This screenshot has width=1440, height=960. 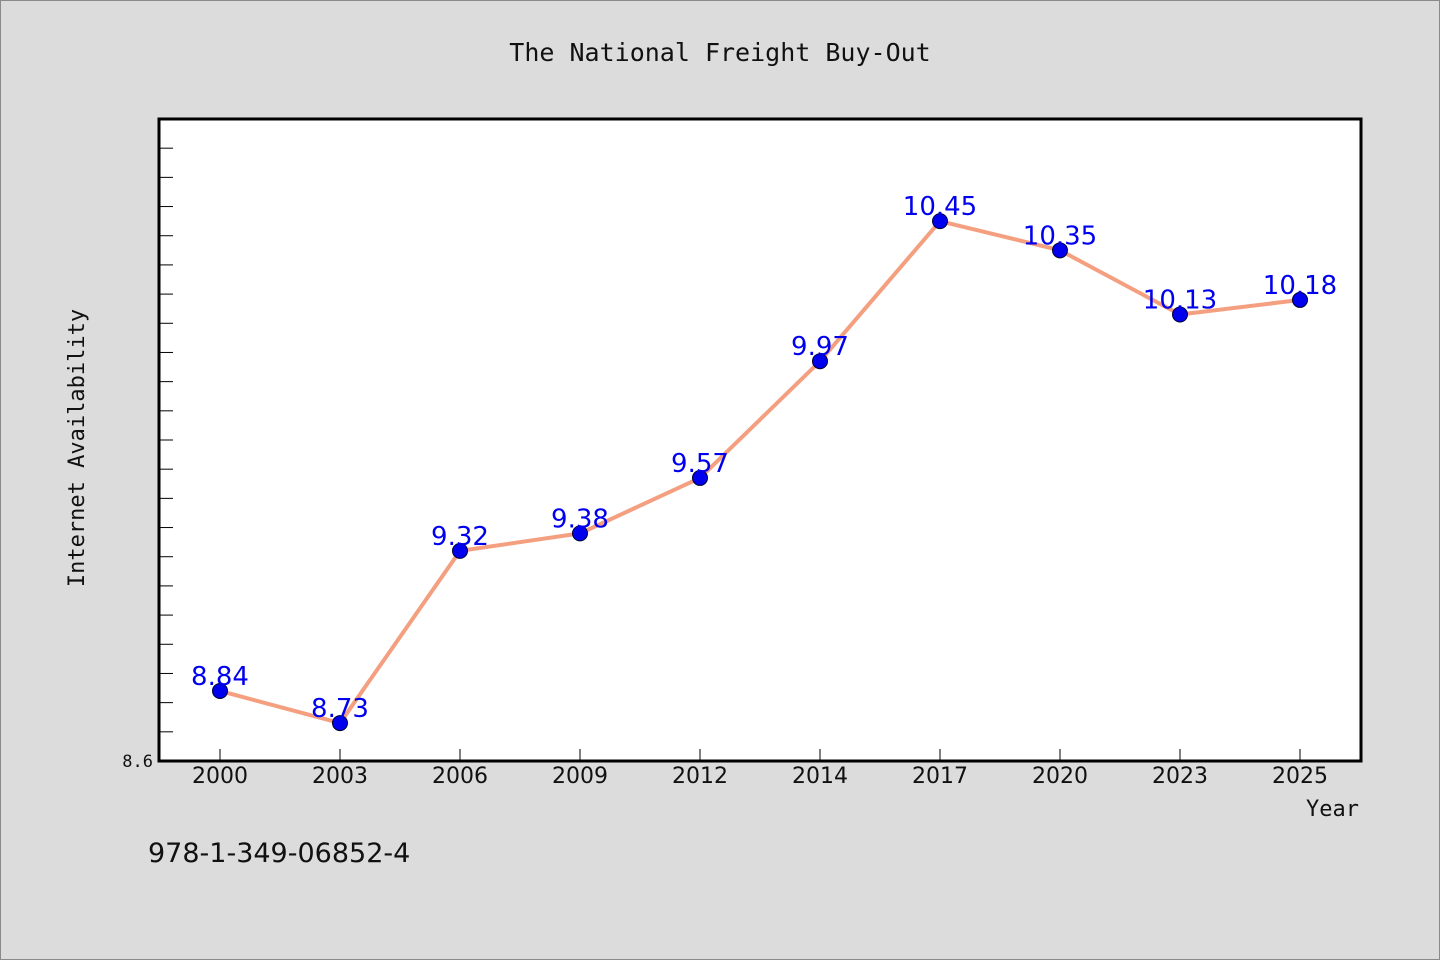 I want to click on x-tick-label: 2023, so click(x=1180, y=776).